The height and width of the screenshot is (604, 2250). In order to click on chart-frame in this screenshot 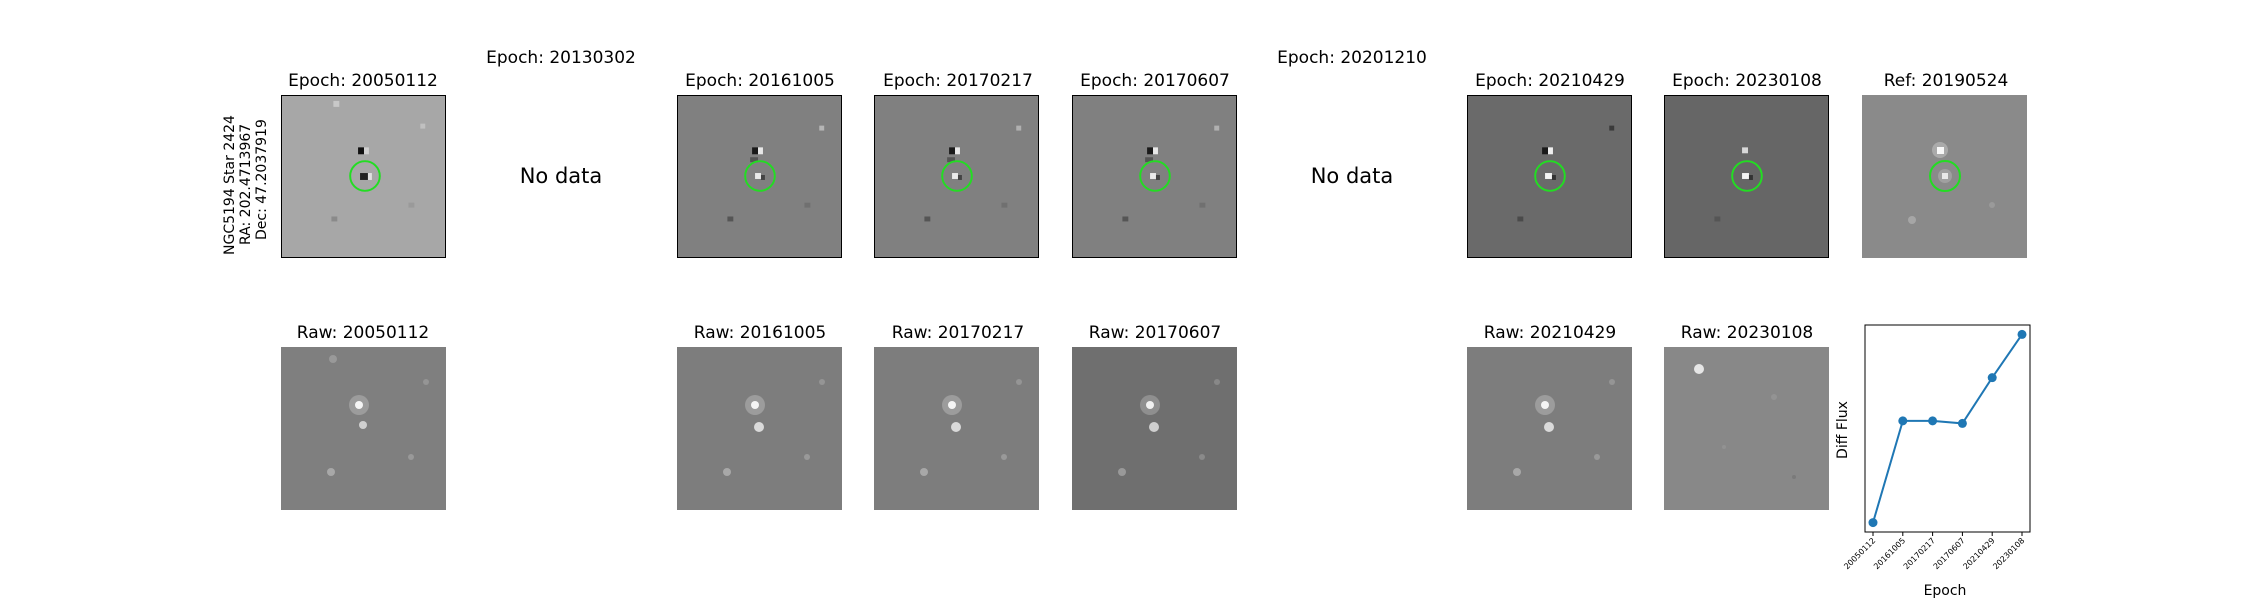, I will do `click(1947, 428)`.